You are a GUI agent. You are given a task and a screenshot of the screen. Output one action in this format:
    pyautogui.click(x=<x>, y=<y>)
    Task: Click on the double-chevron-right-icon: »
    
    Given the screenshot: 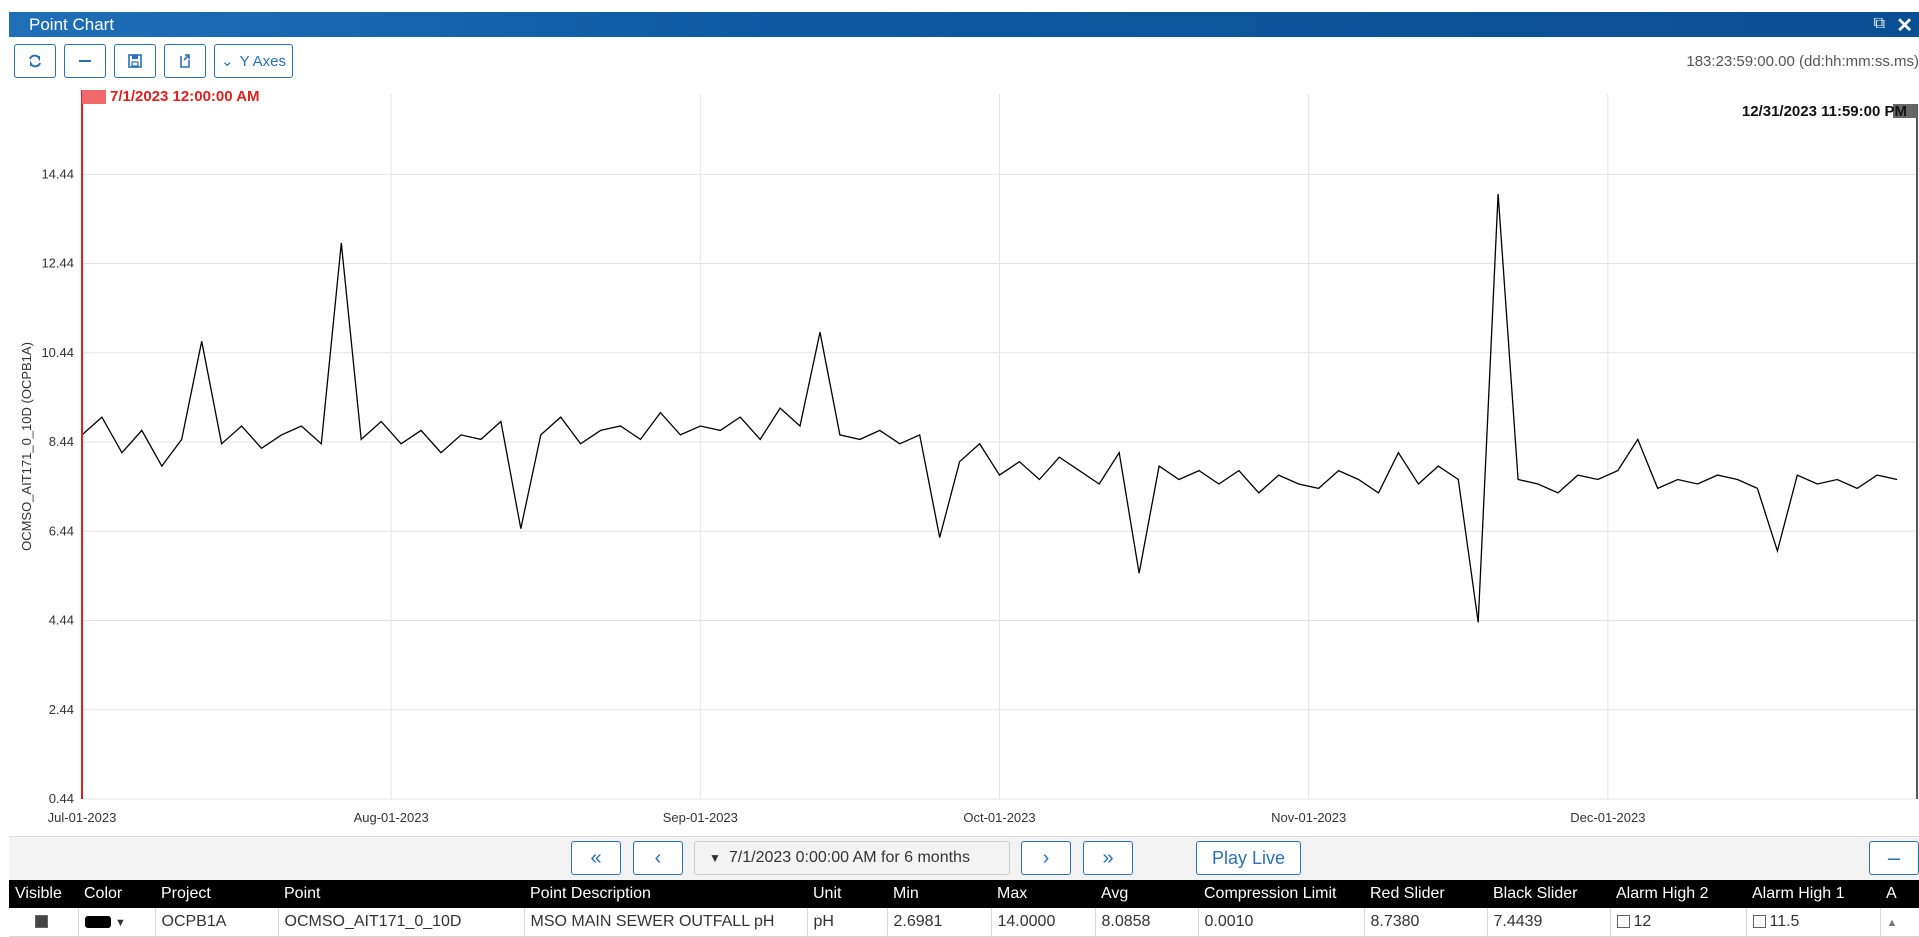 What is the action you would take?
    pyautogui.click(x=1108, y=857)
    